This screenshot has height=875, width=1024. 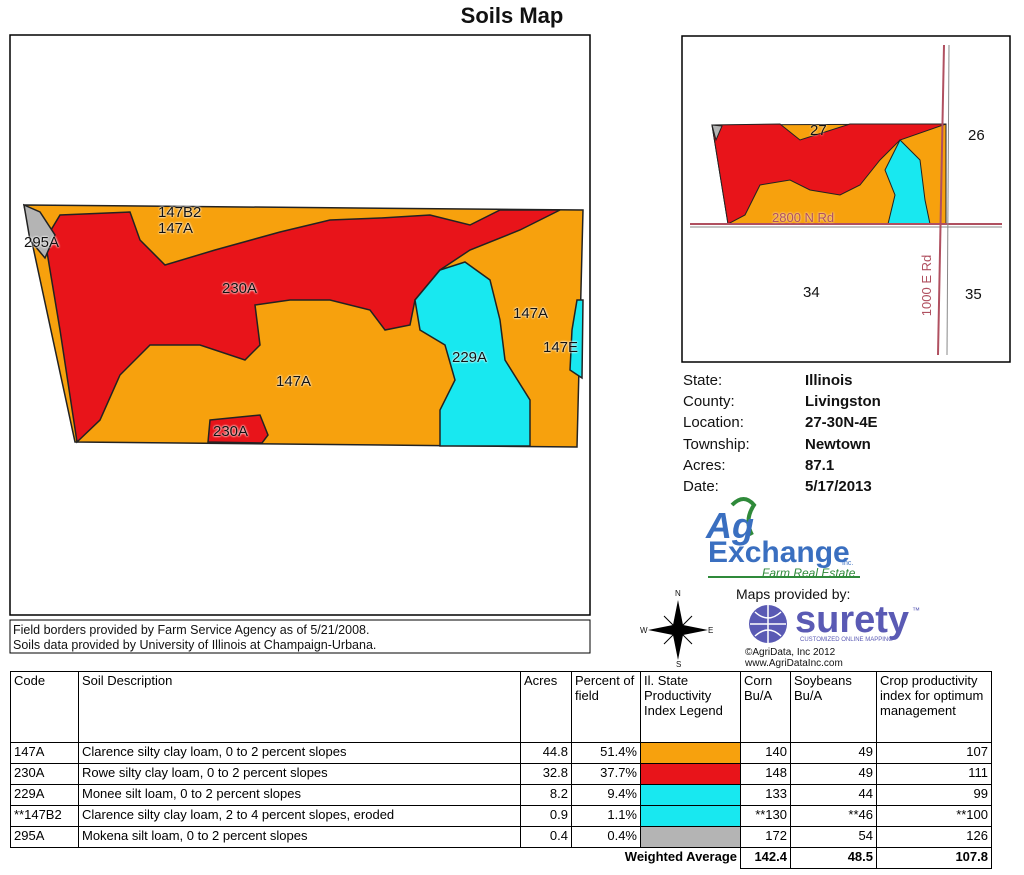 I want to click on cell-percent: 51.4%, so click(x=606, y=753).